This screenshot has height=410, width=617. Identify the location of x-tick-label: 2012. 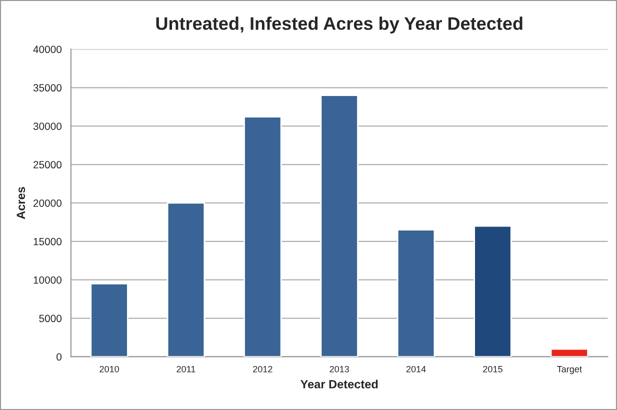
(262, 369).